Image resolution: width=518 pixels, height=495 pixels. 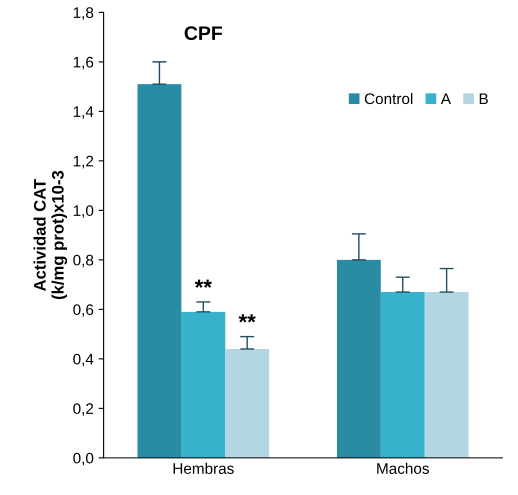 I want to click on y-tick-label: 1,4, so click(x=84, y=112).